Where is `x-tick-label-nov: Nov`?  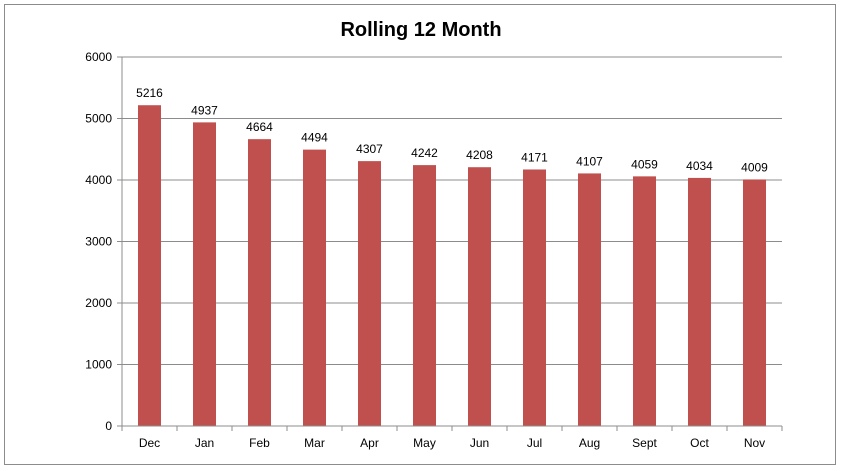
x-tick-label-nov: Nov is located at coordinates (754, 443).